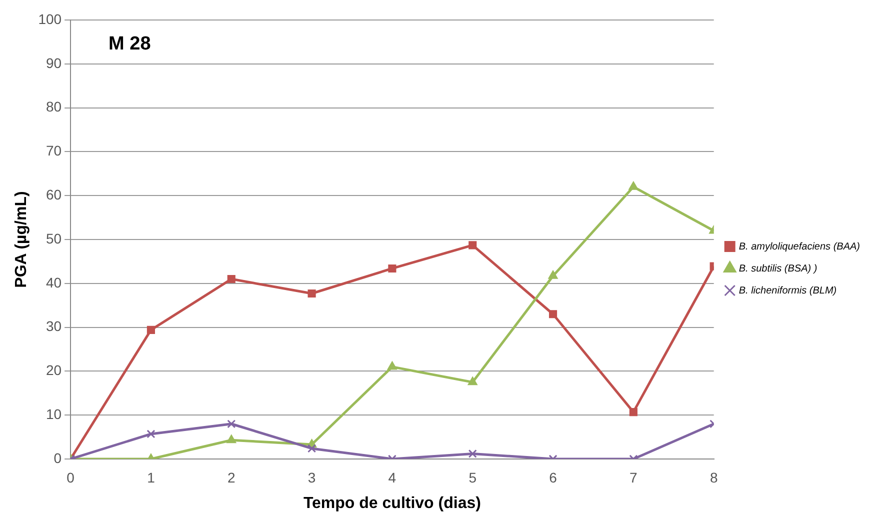 The width and height of the screenshot is (874, 523). Describe the element at coordinates (50, 18) in the screenshot. I see `y-tick-label: 100` at that location.